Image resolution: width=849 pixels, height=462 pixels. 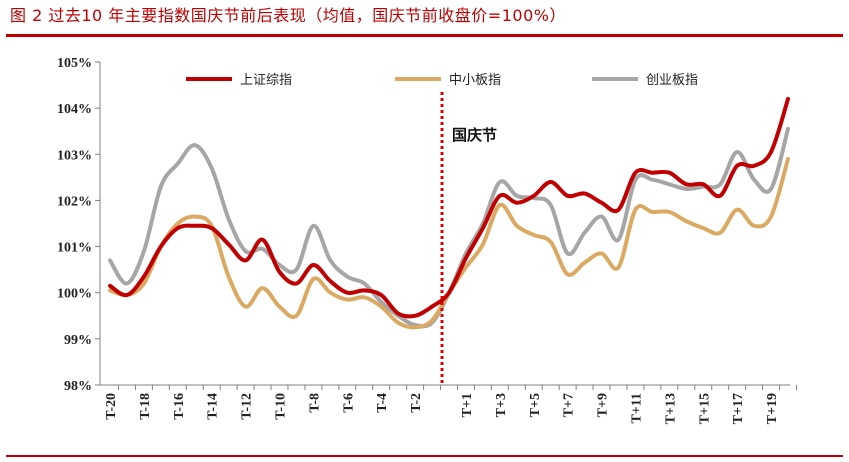 What do you see at coordinates (416, 403) in the screenshot?
I see `x-tick-label: T-2` at bounding box center [416, 403].